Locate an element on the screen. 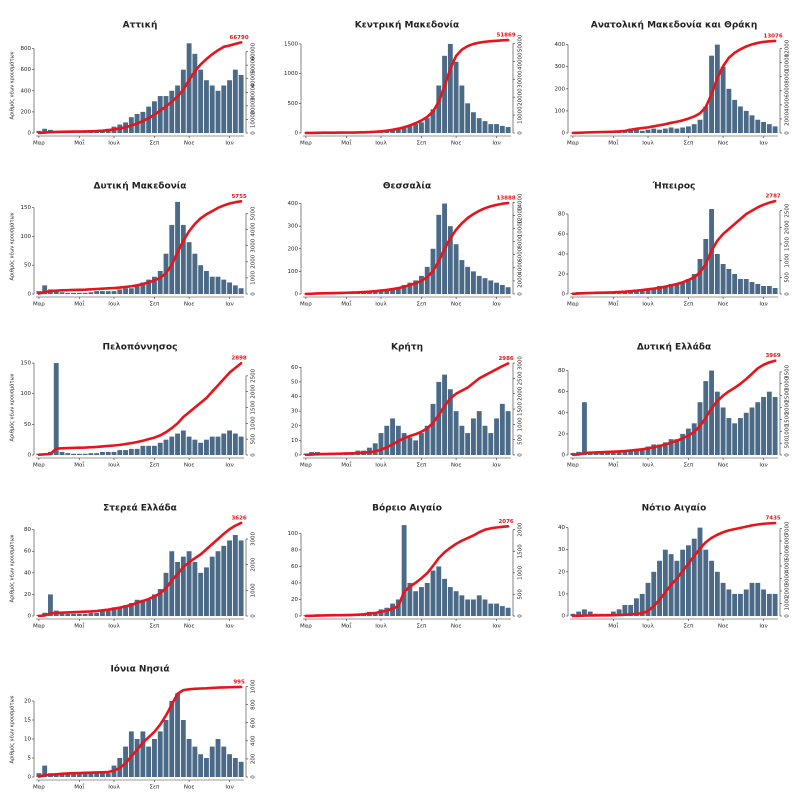  y2-tick-label: 40000 is located at coordinates (521, 61).